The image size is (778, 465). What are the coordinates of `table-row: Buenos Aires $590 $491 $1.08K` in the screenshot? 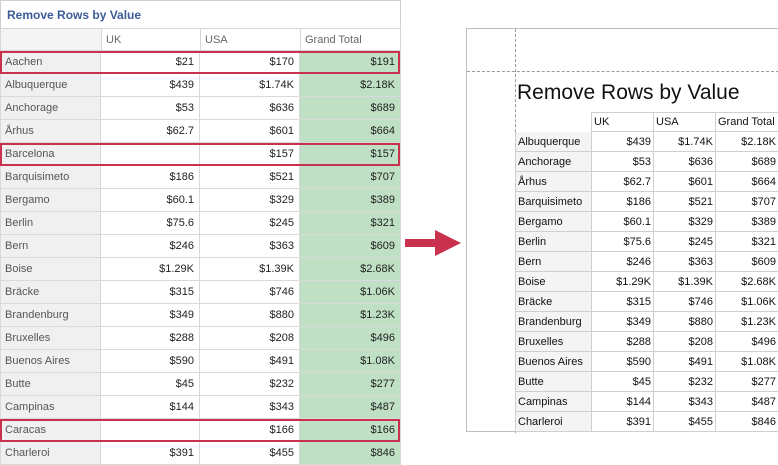 It's located at (200, 361).